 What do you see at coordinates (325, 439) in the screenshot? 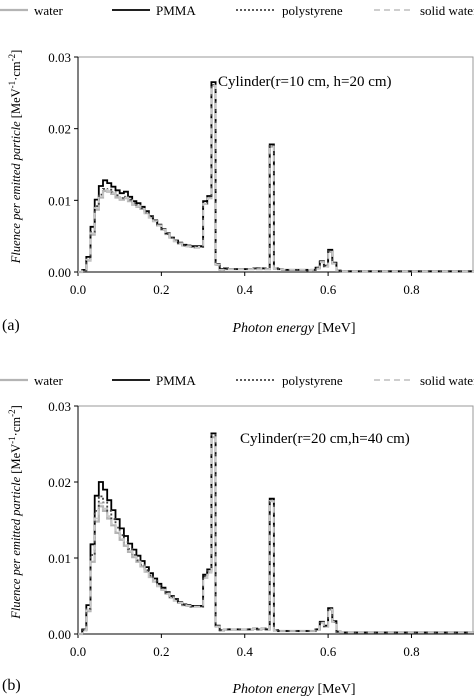
I see `plot-annotation: Cylinder(r=20 cm,h=40 cm)` at bounding box center [325, 439].